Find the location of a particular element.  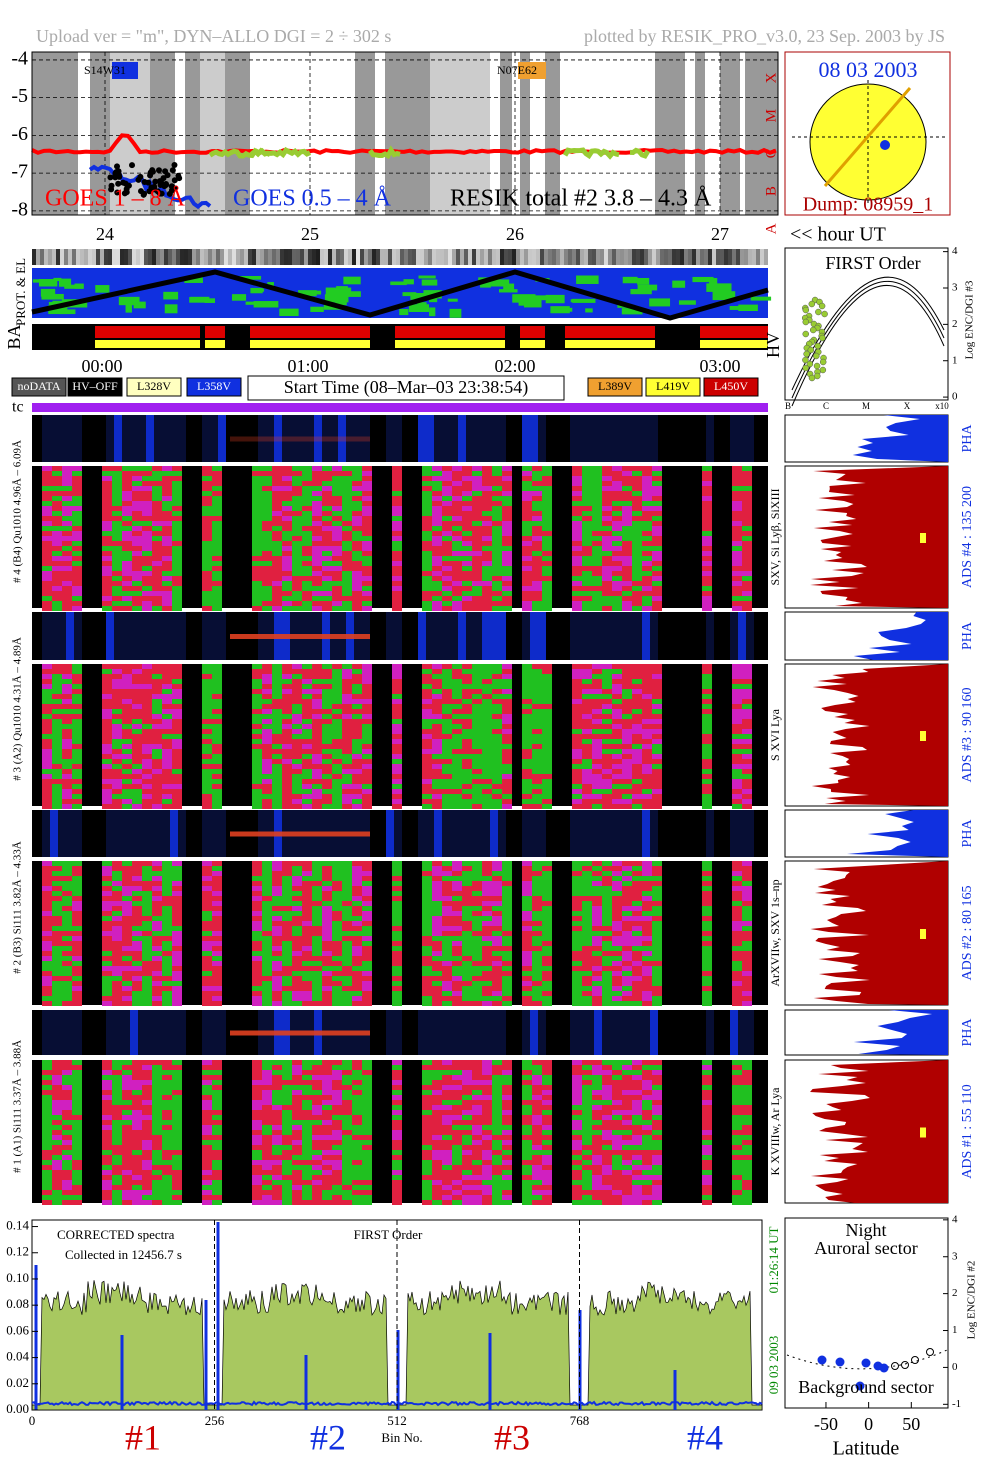

night-band is located at coordinates (365, 133).